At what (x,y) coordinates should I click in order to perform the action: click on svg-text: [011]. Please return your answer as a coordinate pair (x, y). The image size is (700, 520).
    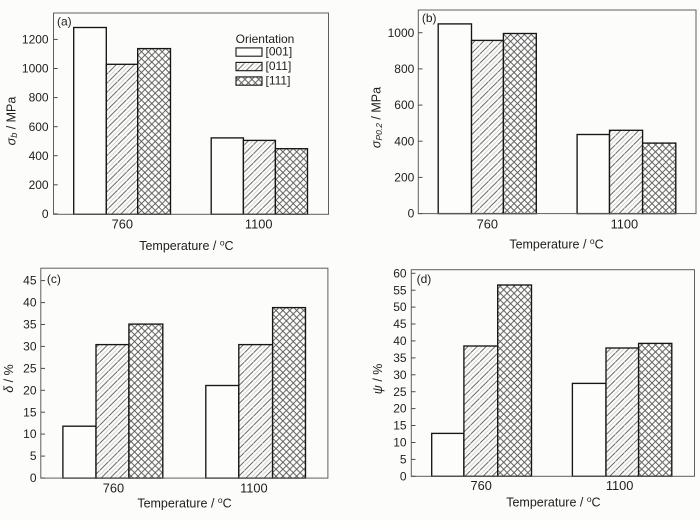
    Looking at the image, I should click on (279, 66).